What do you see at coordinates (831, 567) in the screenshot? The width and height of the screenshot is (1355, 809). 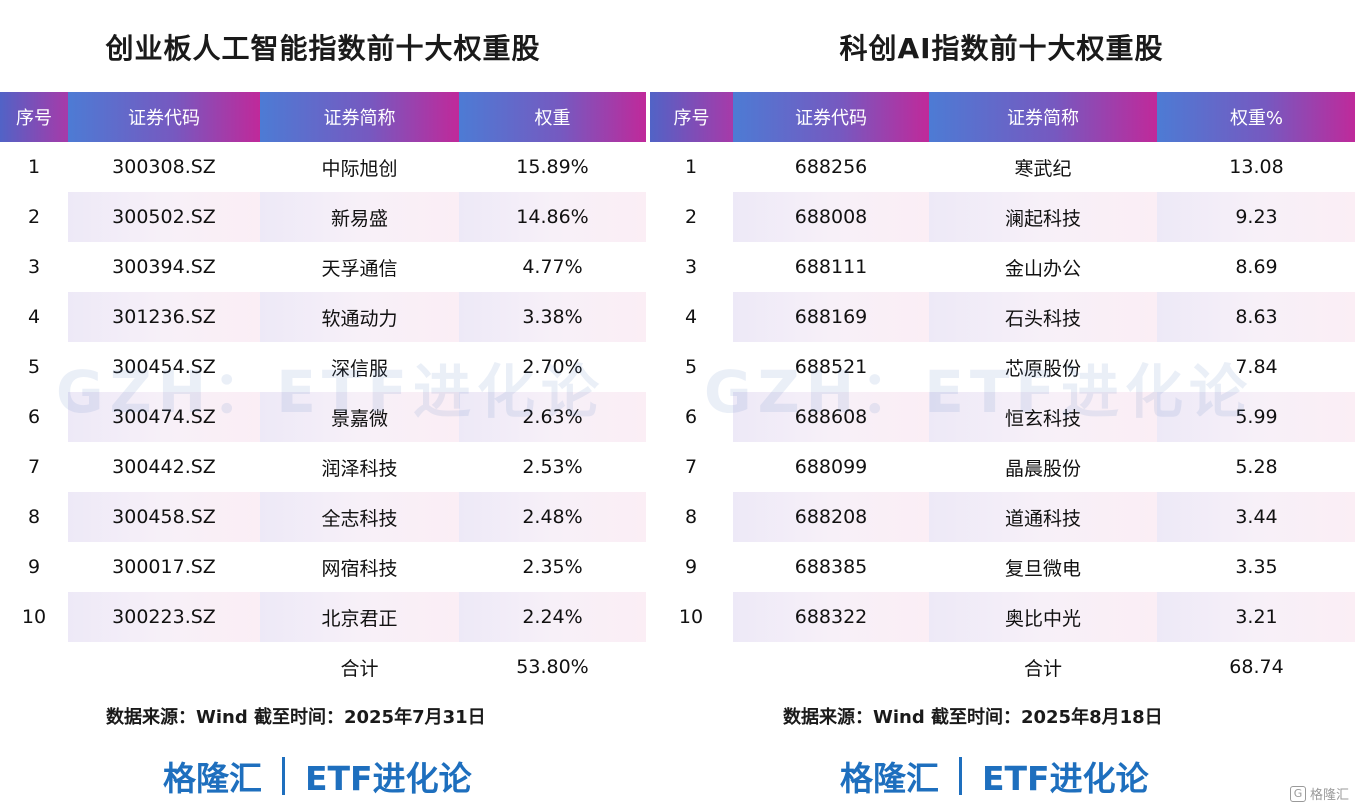 I see `row-code: 688385` at bounding box center [831, 567].